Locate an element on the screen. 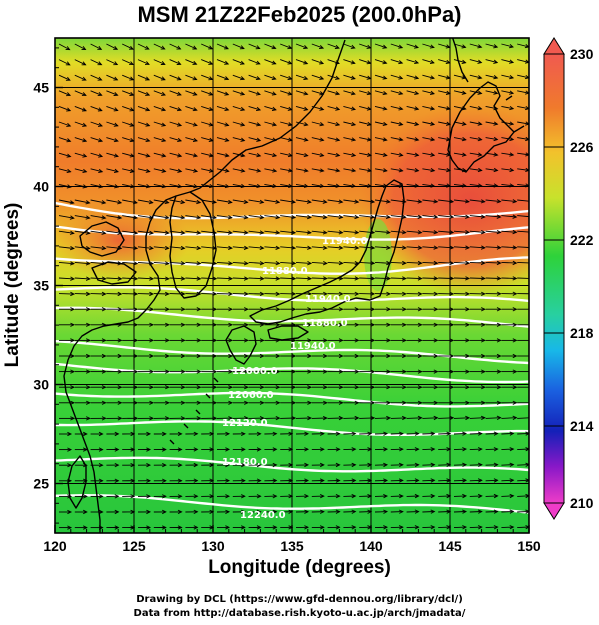  coast-kuril is located at coordinates (515, 114).